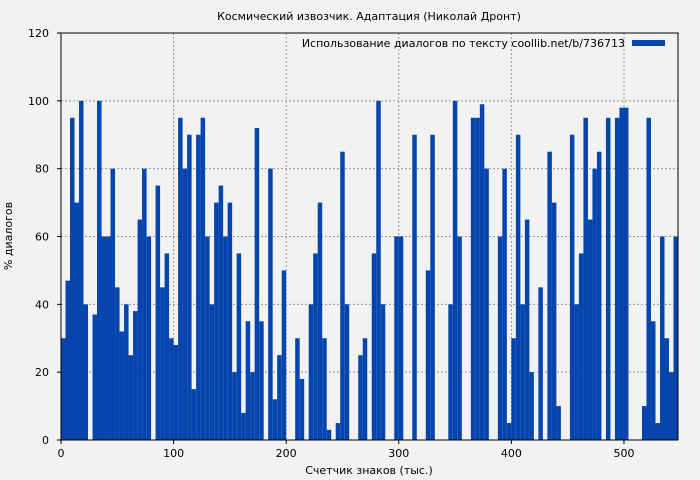  What do you see at coordinates (286, 453) in the screenshot?
I see `x-tick-label: 200` at bounding box center [286, 453].